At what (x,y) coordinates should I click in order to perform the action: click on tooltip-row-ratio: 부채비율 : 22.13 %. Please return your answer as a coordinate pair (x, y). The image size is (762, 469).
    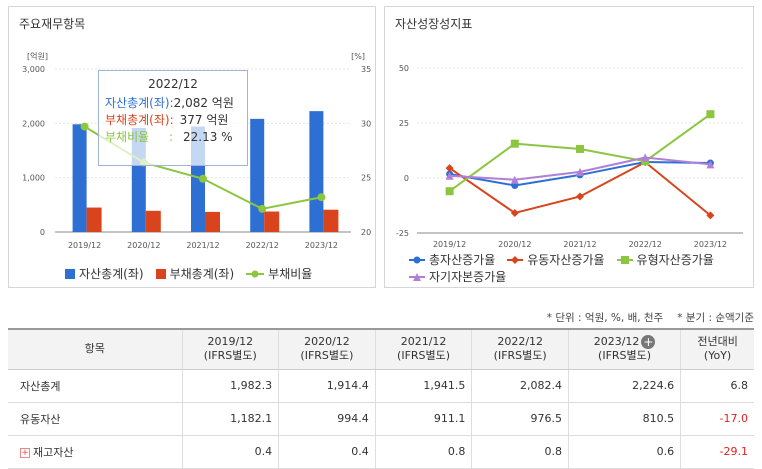
    Looking at the image, I should click on (173, 137).